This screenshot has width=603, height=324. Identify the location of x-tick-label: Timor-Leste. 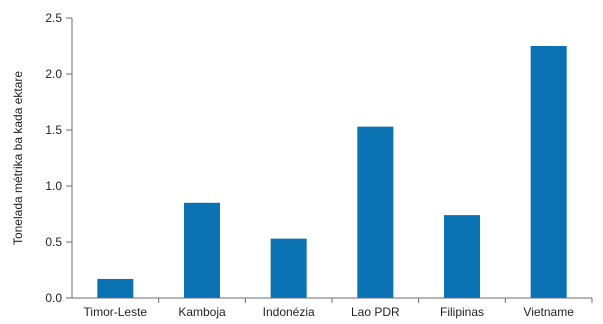
(116, 312).